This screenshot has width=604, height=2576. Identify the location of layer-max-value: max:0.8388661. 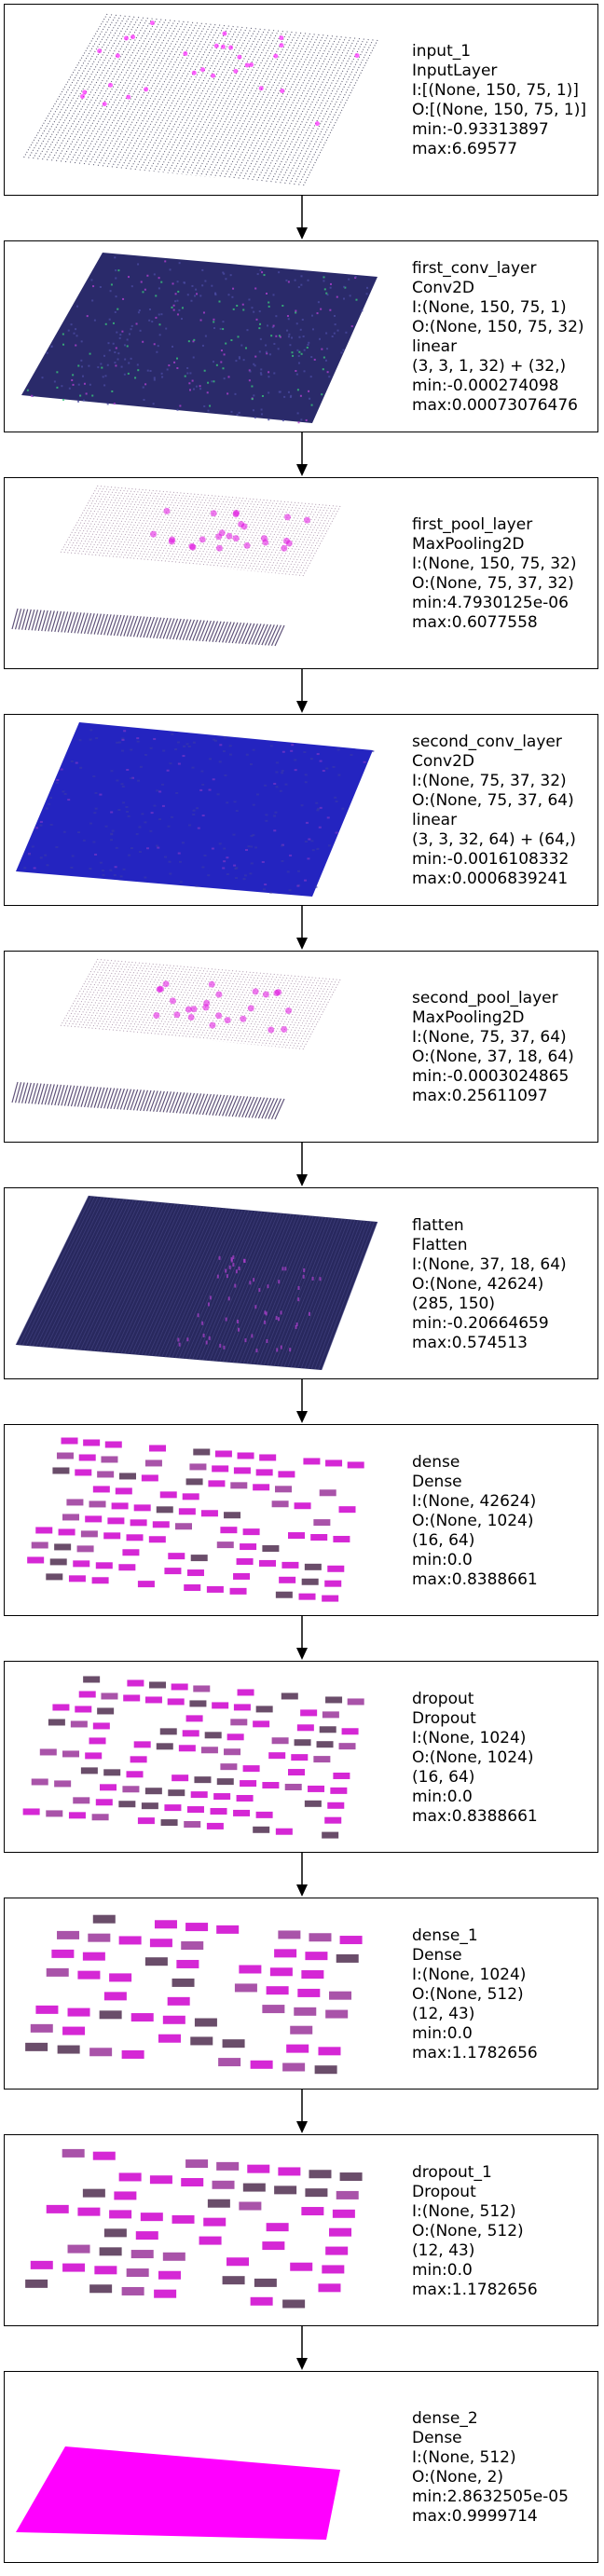
(475, 1579).